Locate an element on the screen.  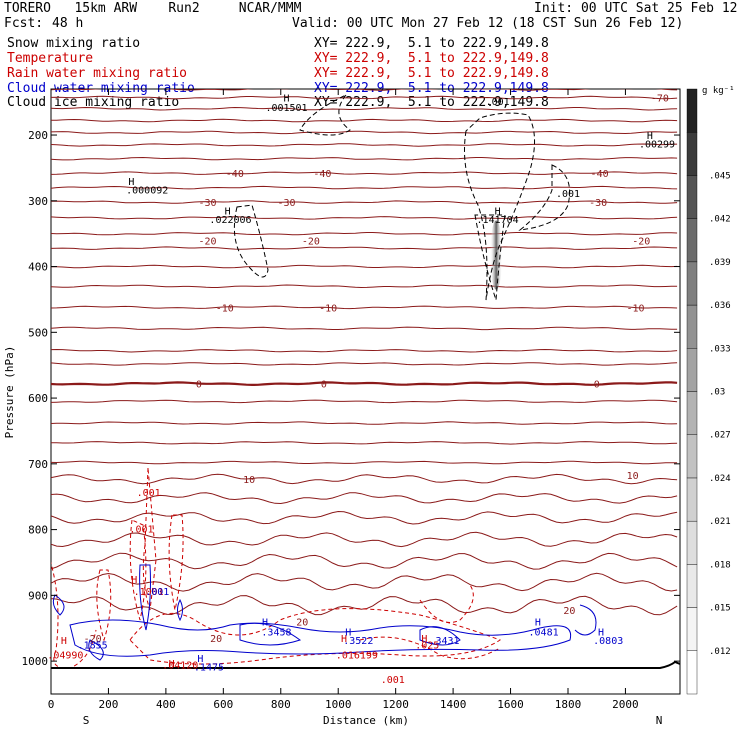
init-time: Init: 00 UTC Sat 25 Feb 12 is located at coordinates (636, 8).